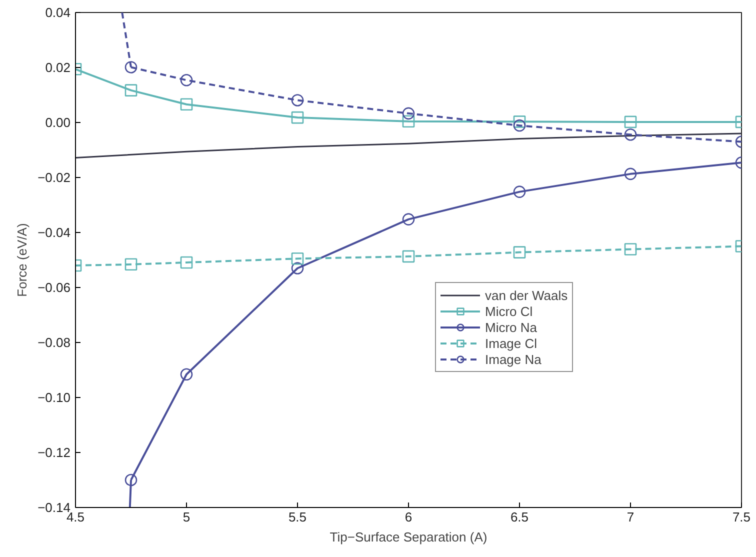 This screenshot has width=756, height=557. What do you see at coordinates (513, 359) in the screenshot?
I see `legend-label: Image Na` at bounding box center [513, 359].